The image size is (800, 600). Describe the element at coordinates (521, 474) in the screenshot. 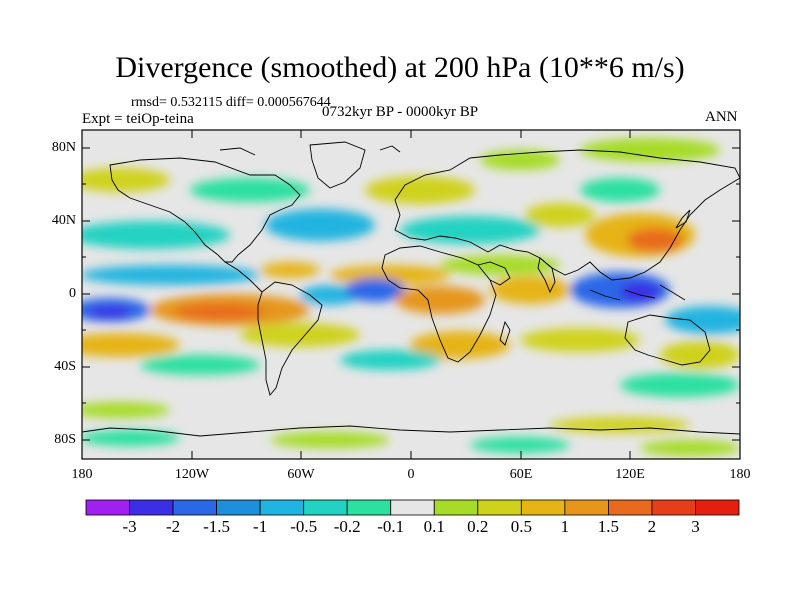

I see `lon-label-60e: 60E` at that location.